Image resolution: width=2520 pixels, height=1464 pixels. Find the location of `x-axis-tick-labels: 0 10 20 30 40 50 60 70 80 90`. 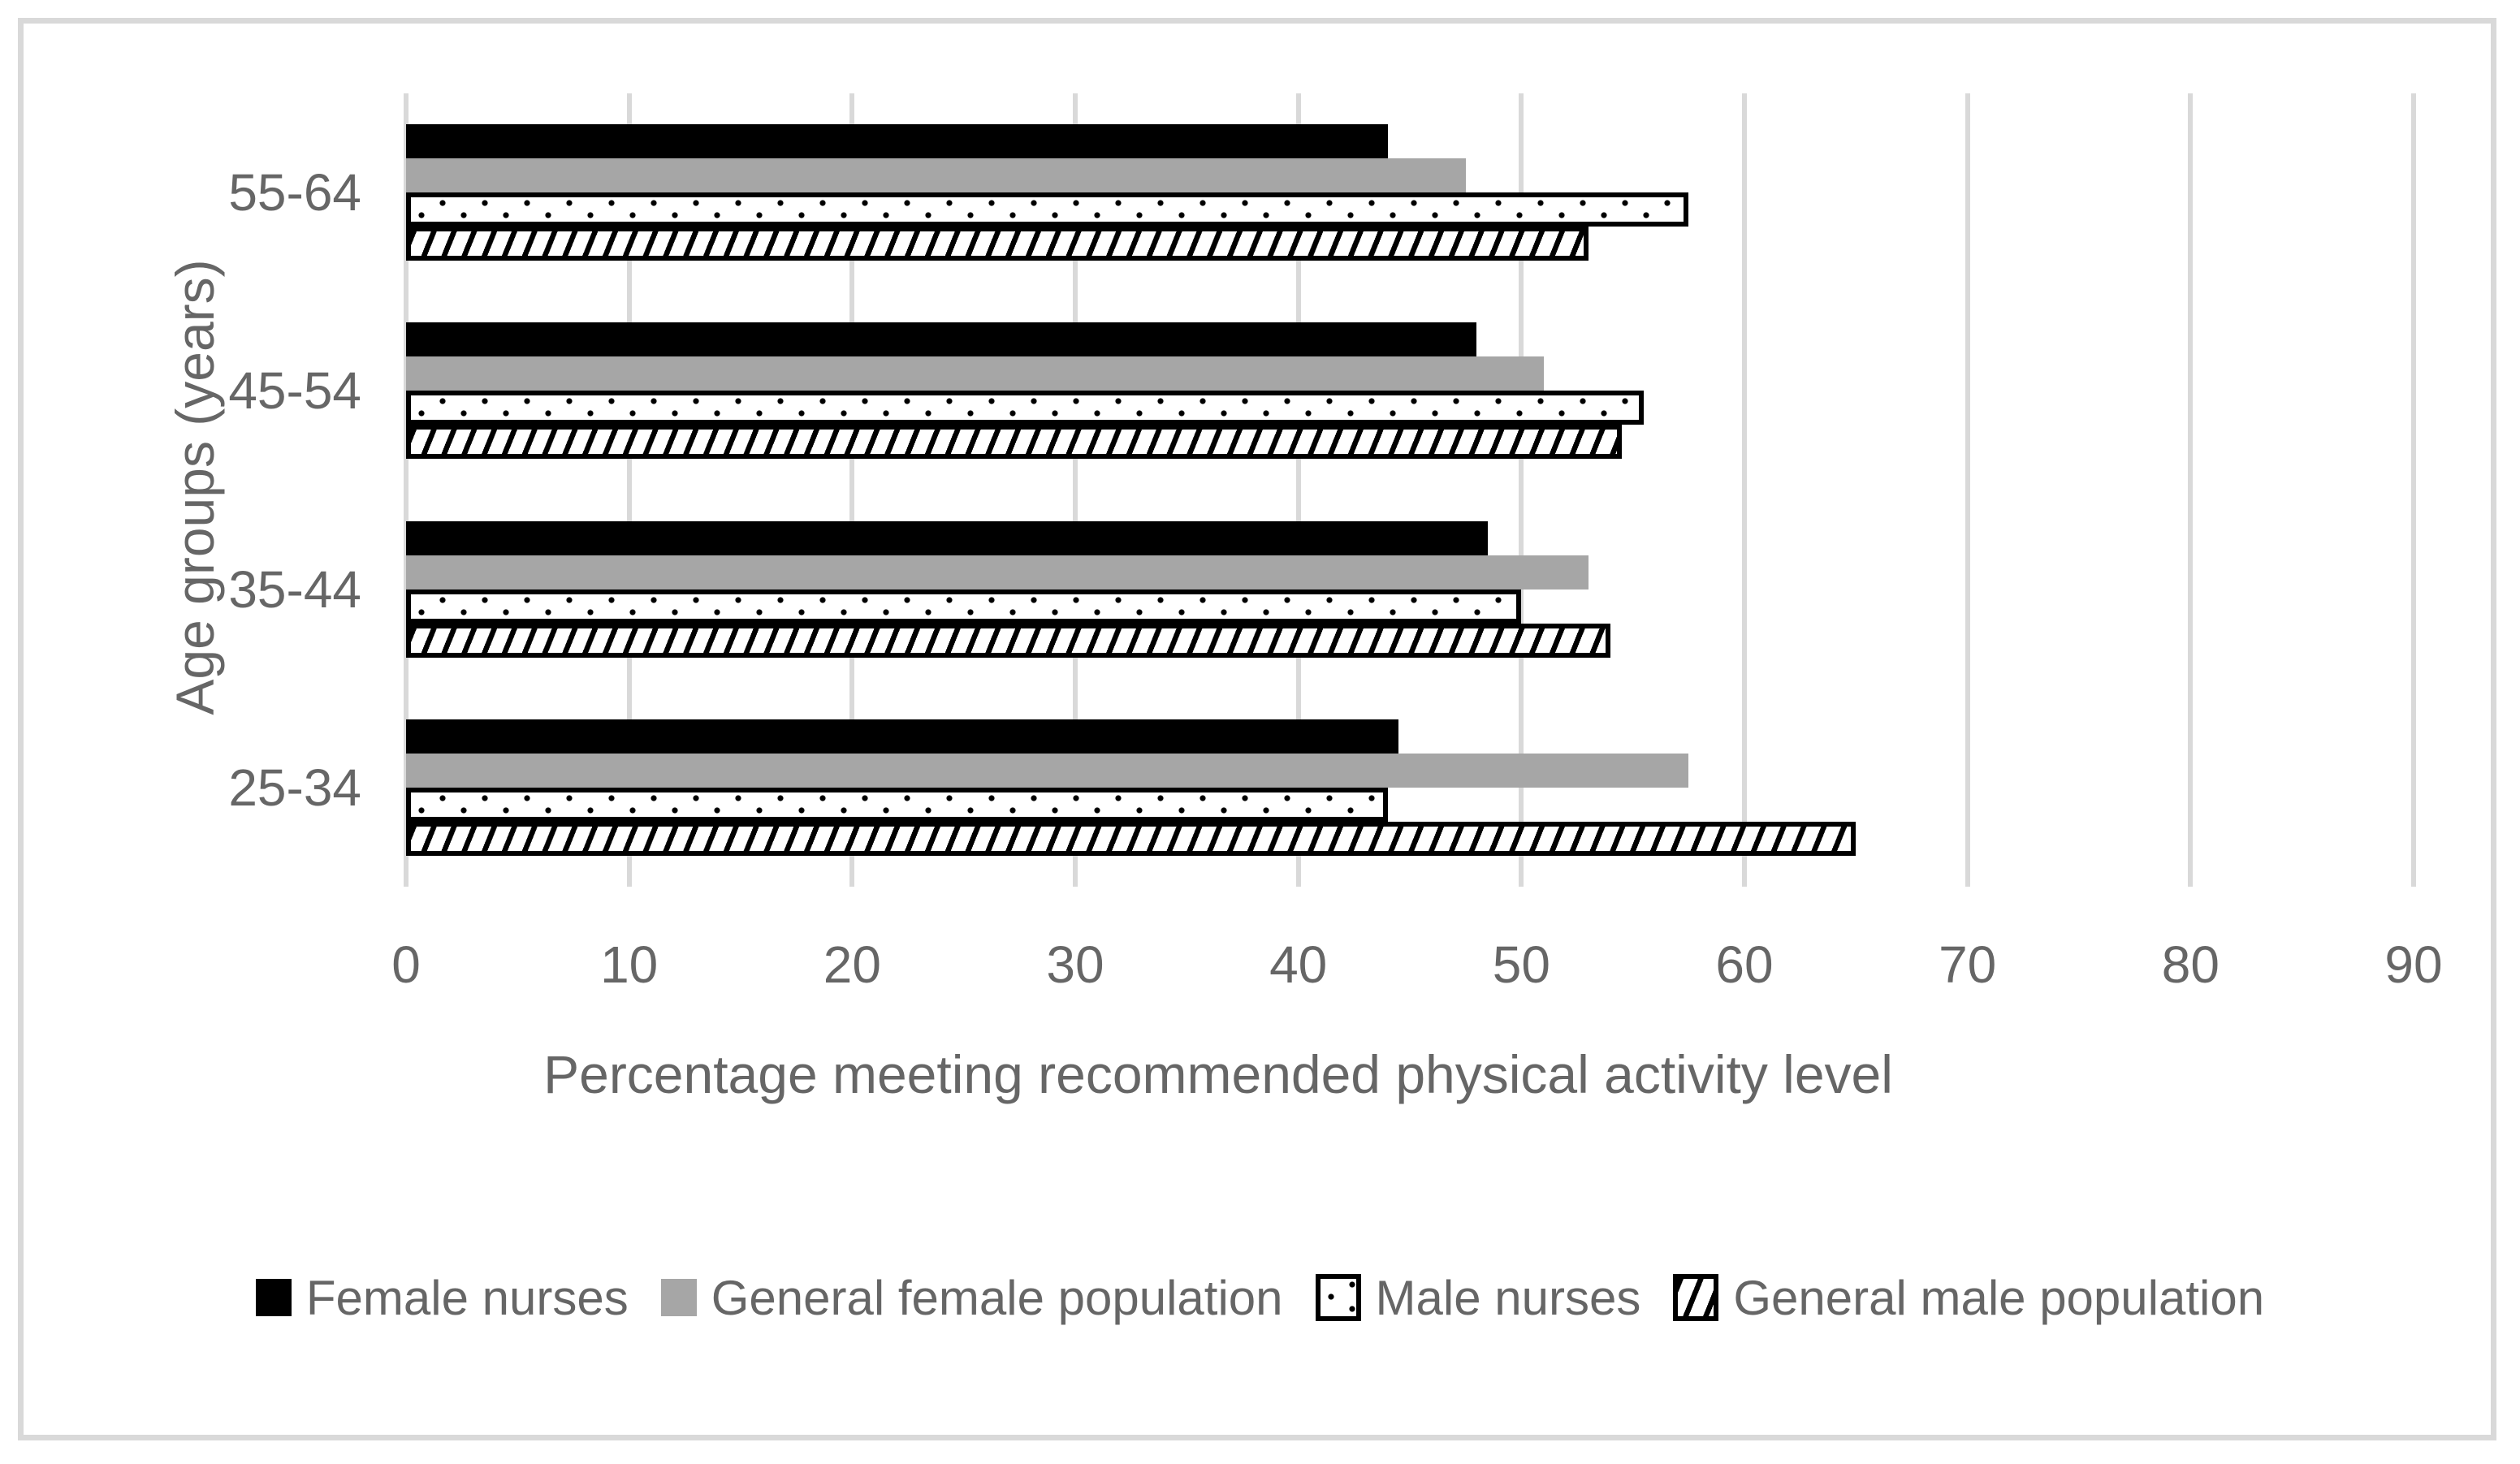

x-axis-tick-labels: 0 10 20 30 40 50 60 70 80 90 is located at coordinates (1260, 964).